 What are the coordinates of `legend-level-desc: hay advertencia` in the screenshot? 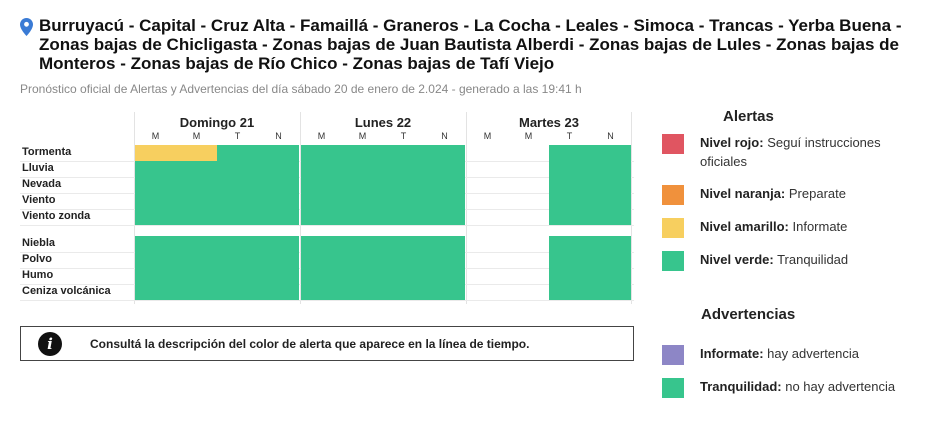 It's located at (811, 353).